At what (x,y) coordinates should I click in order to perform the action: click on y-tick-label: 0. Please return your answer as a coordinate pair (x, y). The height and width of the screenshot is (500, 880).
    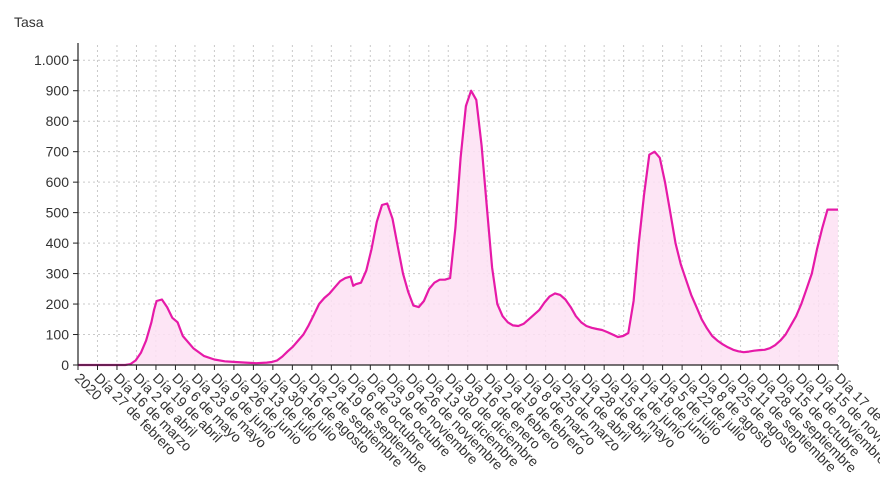
    Looking at the image, I should click on (65, 365).